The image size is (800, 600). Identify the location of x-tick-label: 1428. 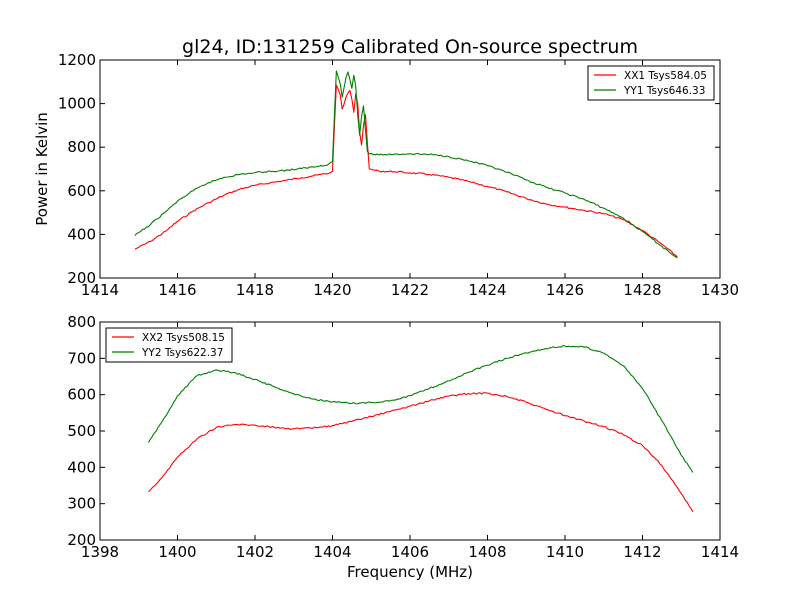
(642, 290).